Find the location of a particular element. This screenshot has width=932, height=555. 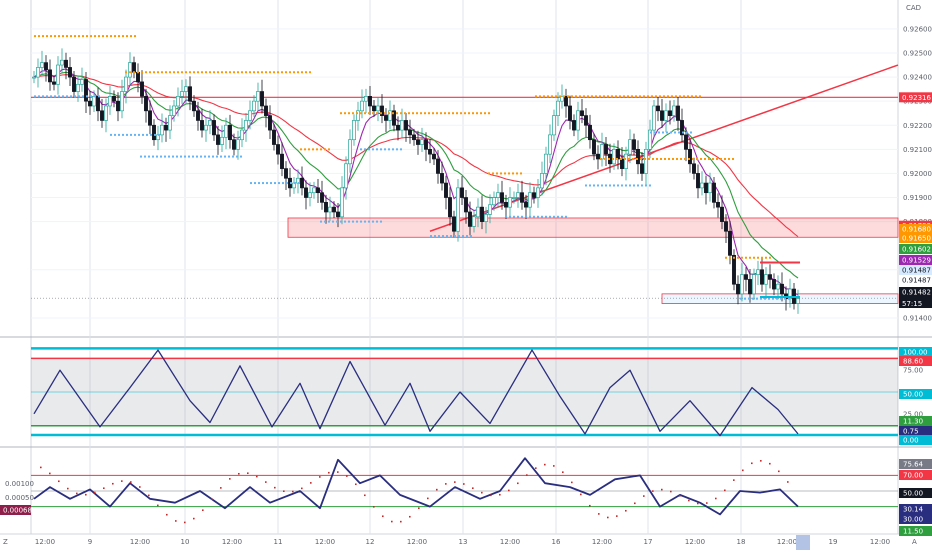

timezone-label: Z is located at coordinates (5, 542).